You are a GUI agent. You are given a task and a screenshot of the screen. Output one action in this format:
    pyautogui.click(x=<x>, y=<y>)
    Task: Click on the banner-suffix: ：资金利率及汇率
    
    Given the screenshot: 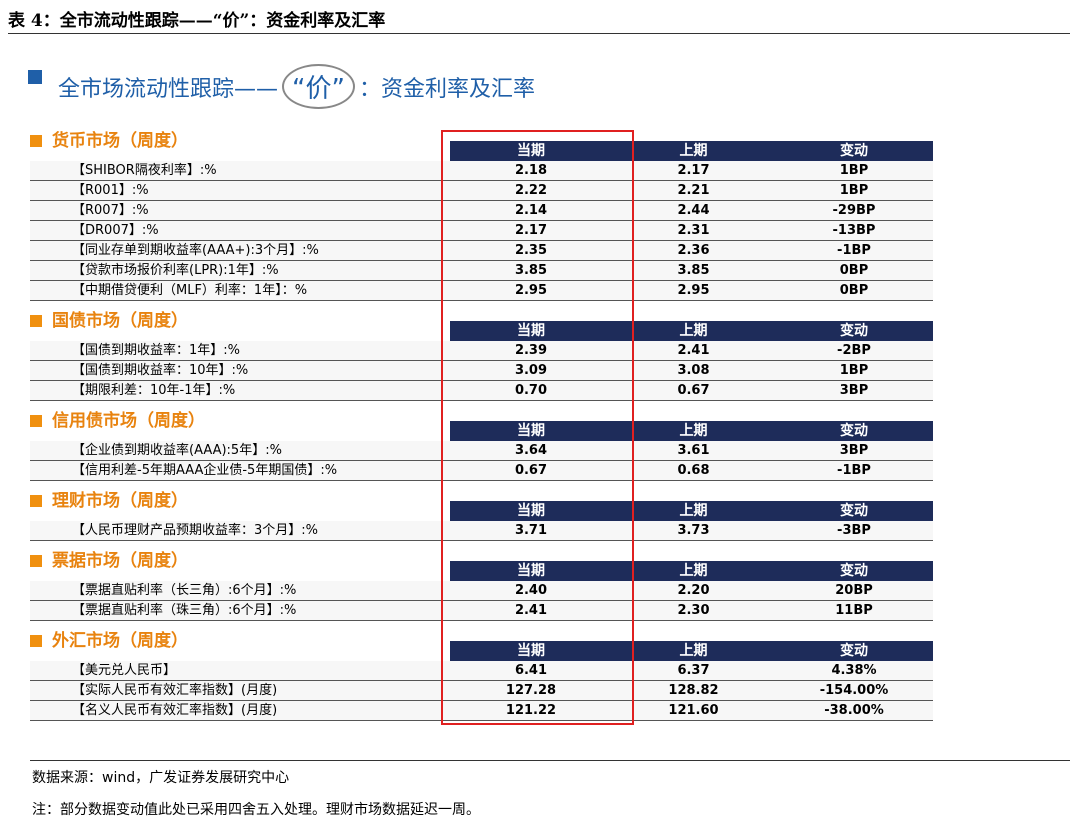 What is the action you would take?
    pyautogui.click(x=446, y=89)
    